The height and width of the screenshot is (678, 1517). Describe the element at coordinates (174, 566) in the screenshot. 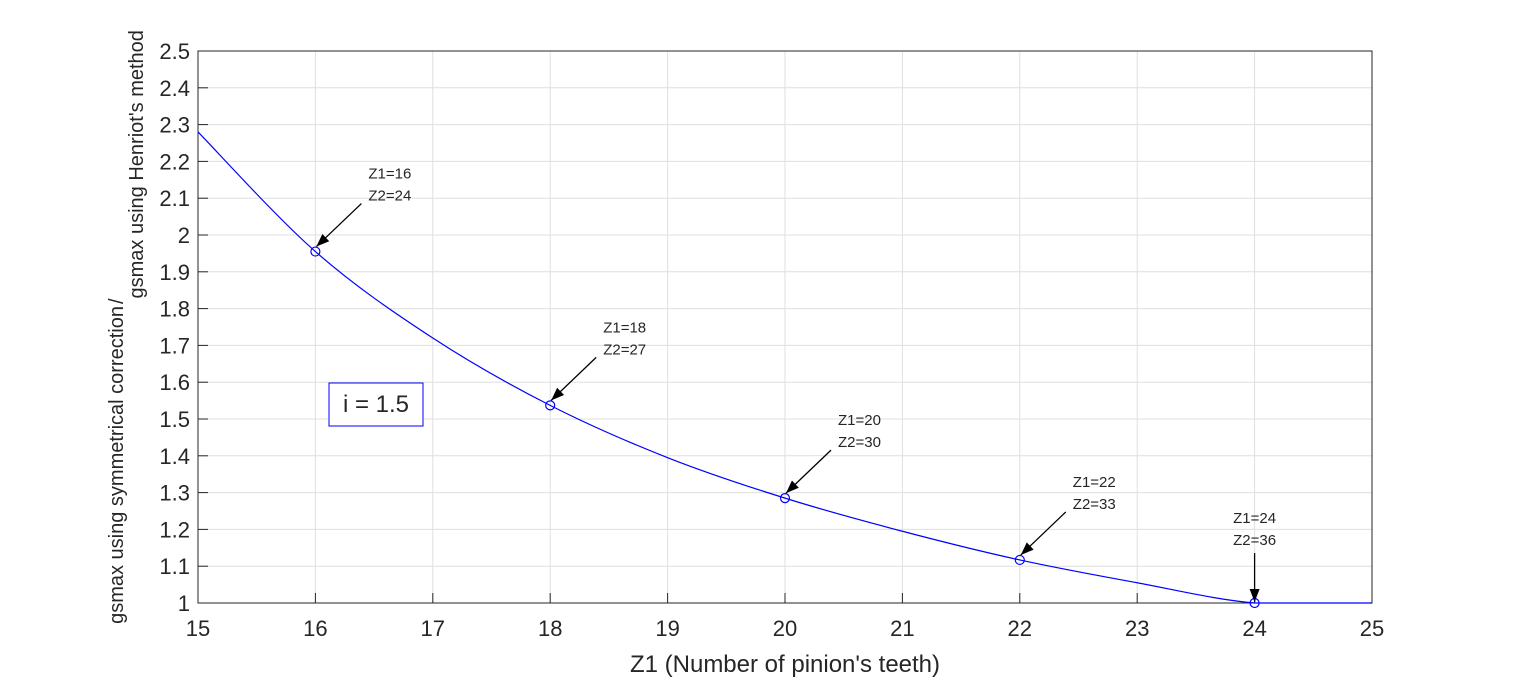

I see `y-tick-label: 1.1` at that location.